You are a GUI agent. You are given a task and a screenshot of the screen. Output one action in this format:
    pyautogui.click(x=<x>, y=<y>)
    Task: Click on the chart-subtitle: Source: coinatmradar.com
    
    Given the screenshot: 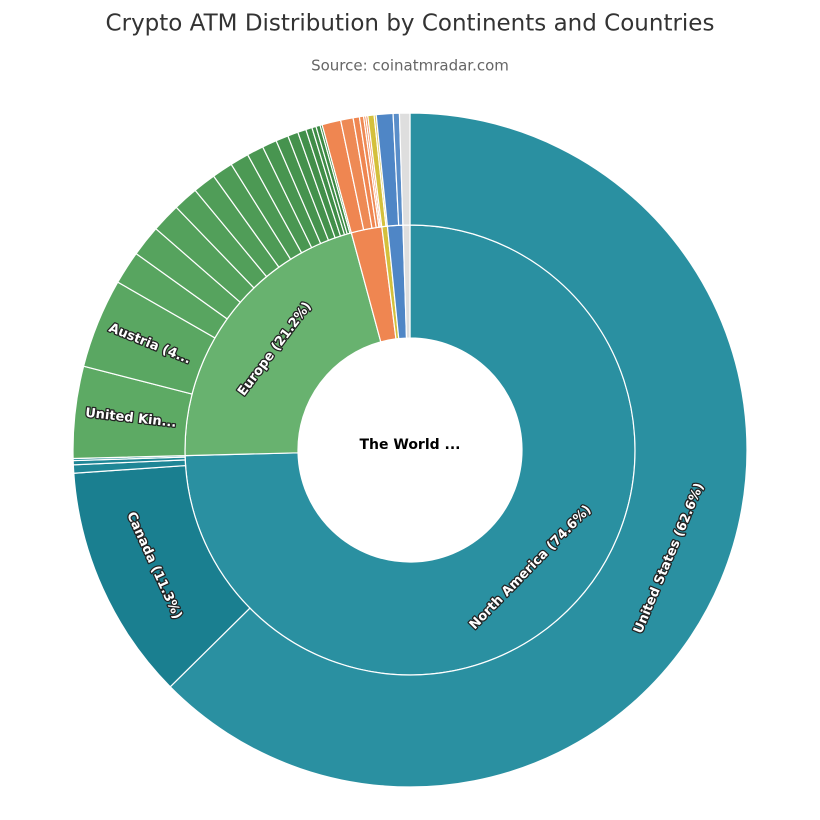 What is the action you would take?
    pyautogui.click(x=410, y=66)
    